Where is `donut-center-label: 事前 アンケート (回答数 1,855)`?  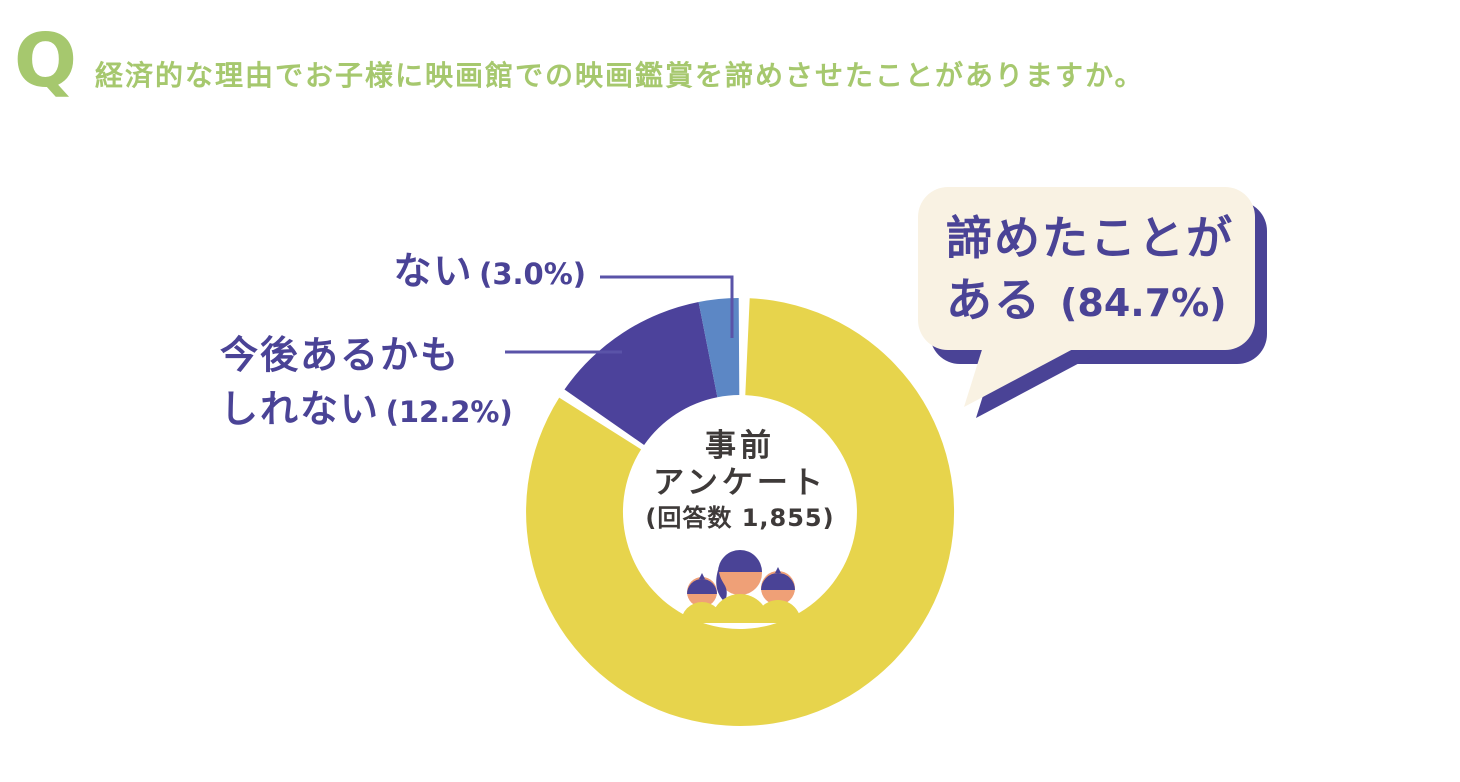 donut-center-label: 事前 アンケート (回答数 1,855) is located at coordinates (740, 515).